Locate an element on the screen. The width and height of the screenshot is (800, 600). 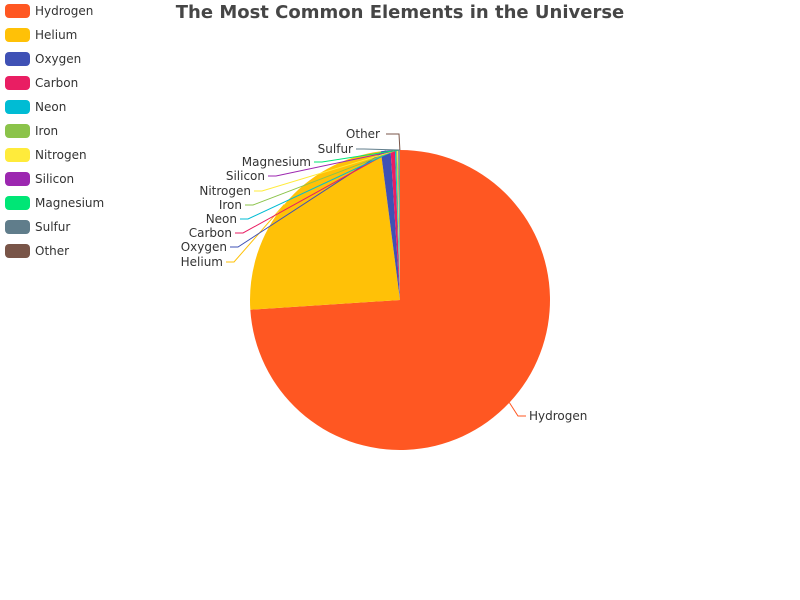
callout-label-carbon: Carbon is located at coordinates (210, 233).